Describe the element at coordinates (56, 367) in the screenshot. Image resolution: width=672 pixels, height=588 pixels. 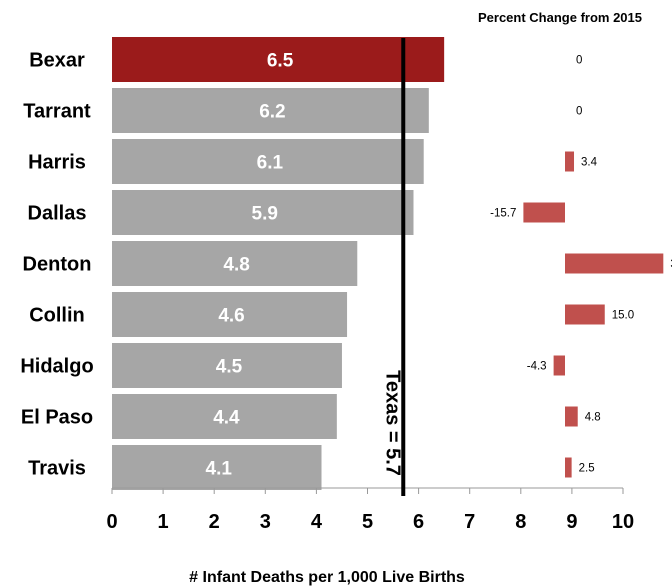
I see `category-label: Hidalgo` at that location.